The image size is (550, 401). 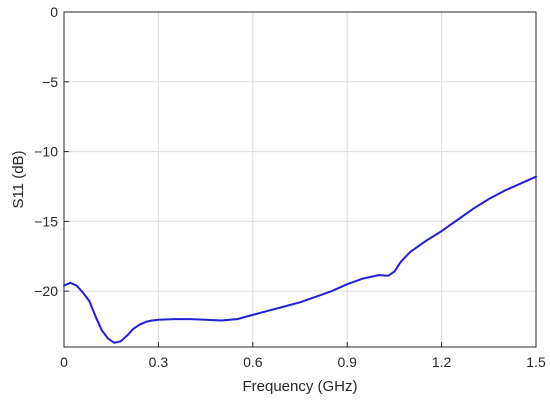 I want to click on y-tick-label: −20, so click(x=46, y=291).